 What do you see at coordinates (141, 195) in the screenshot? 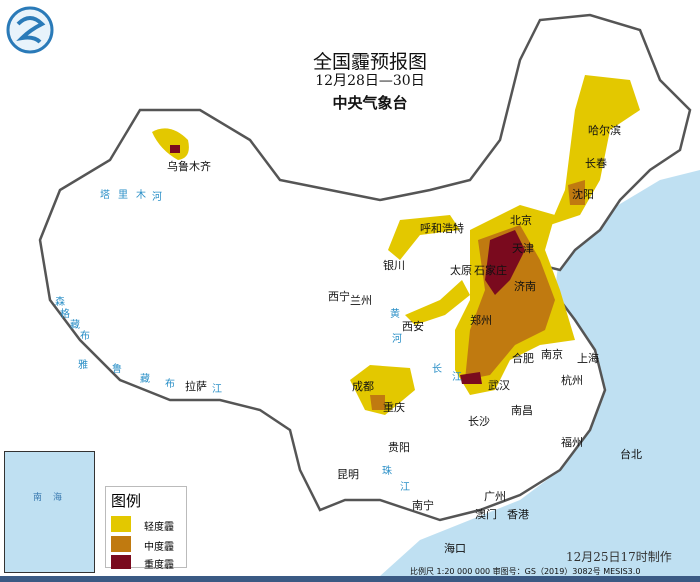
I see `river-label: 木` at bounding box center [141, 195].